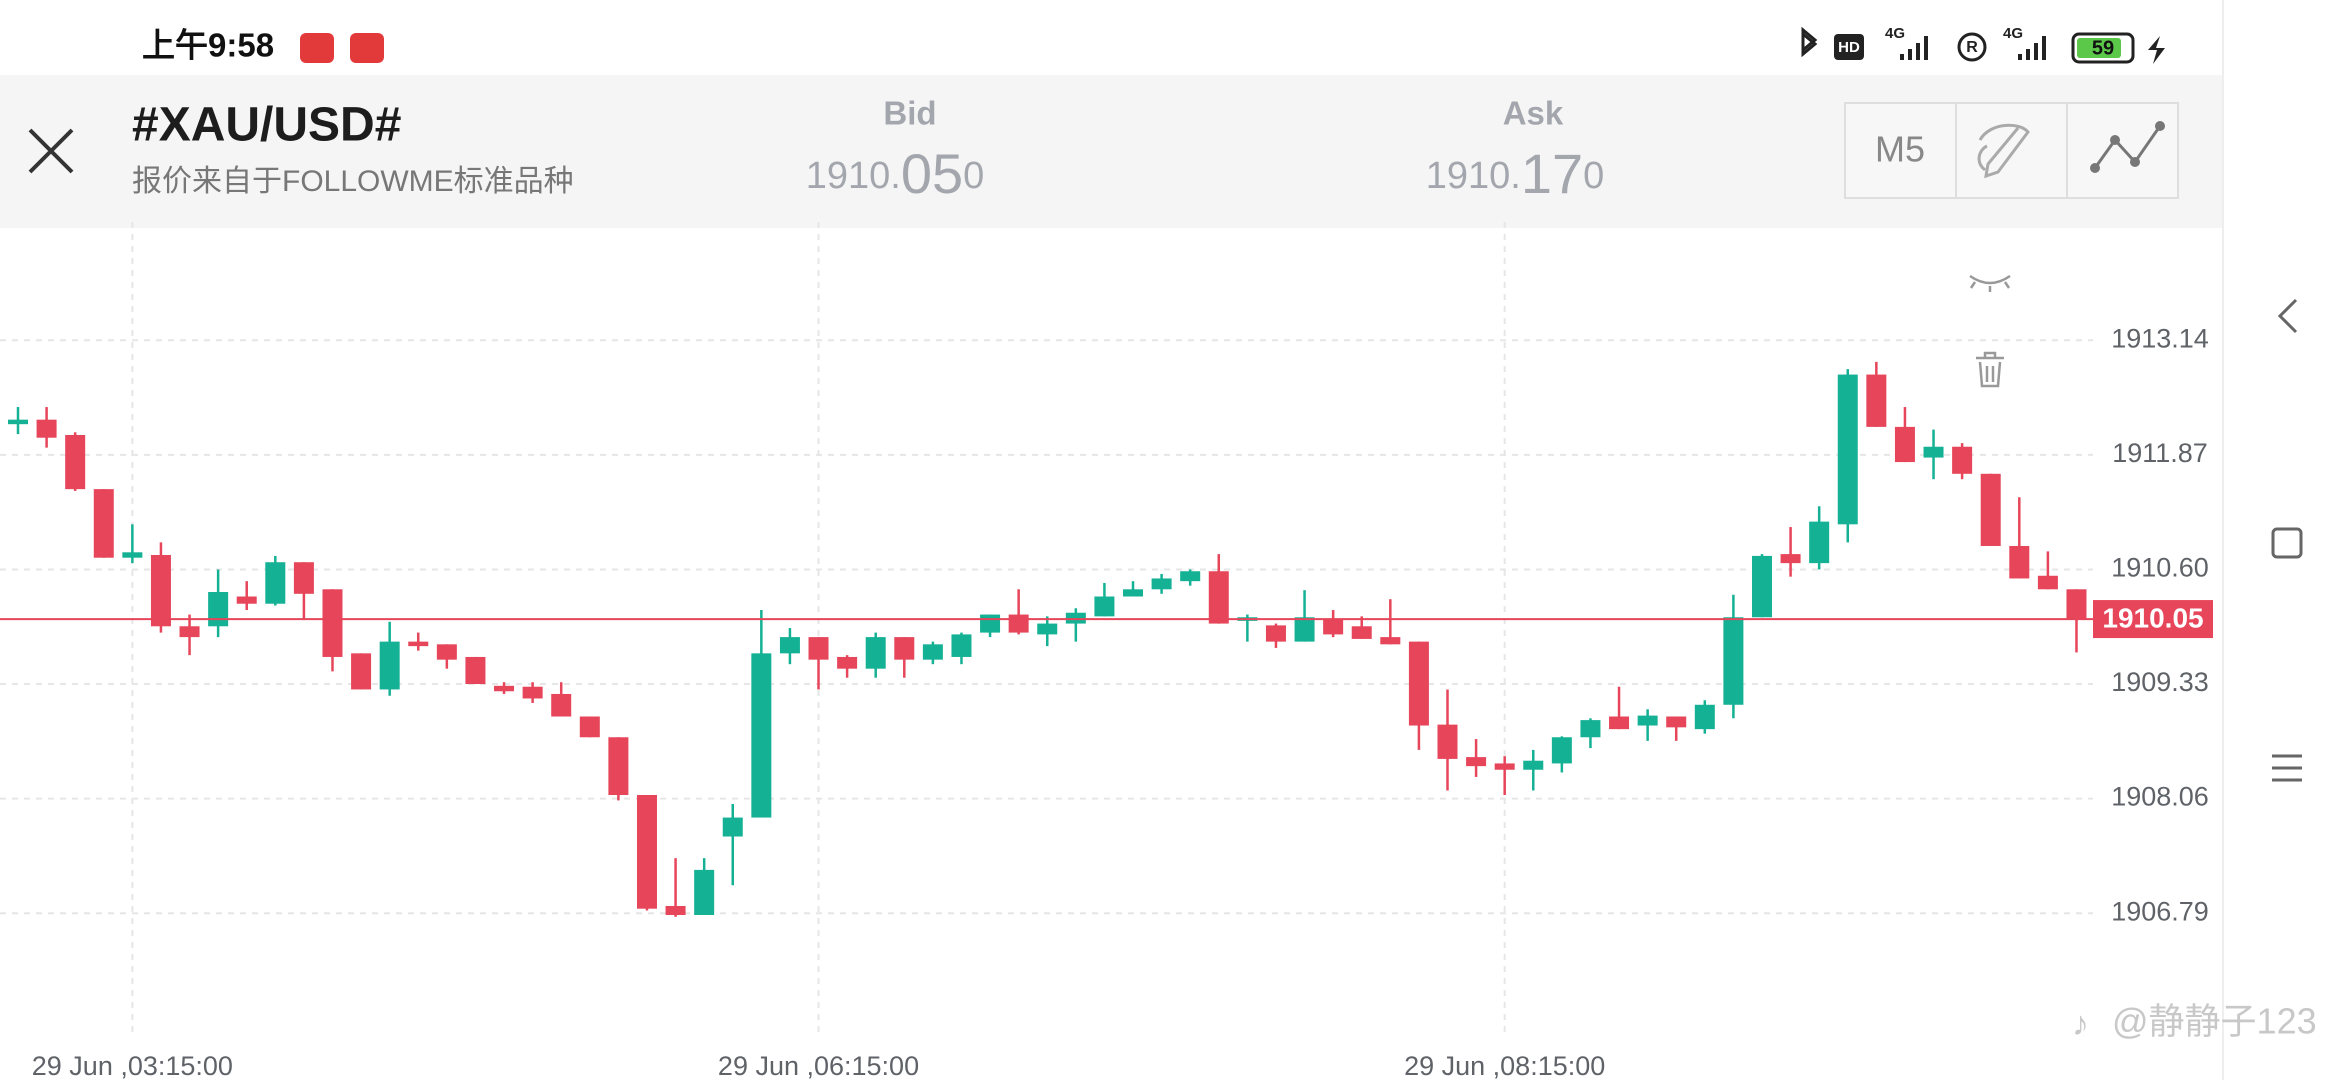  I want to click on bid-part: 05, so click(932, 173).